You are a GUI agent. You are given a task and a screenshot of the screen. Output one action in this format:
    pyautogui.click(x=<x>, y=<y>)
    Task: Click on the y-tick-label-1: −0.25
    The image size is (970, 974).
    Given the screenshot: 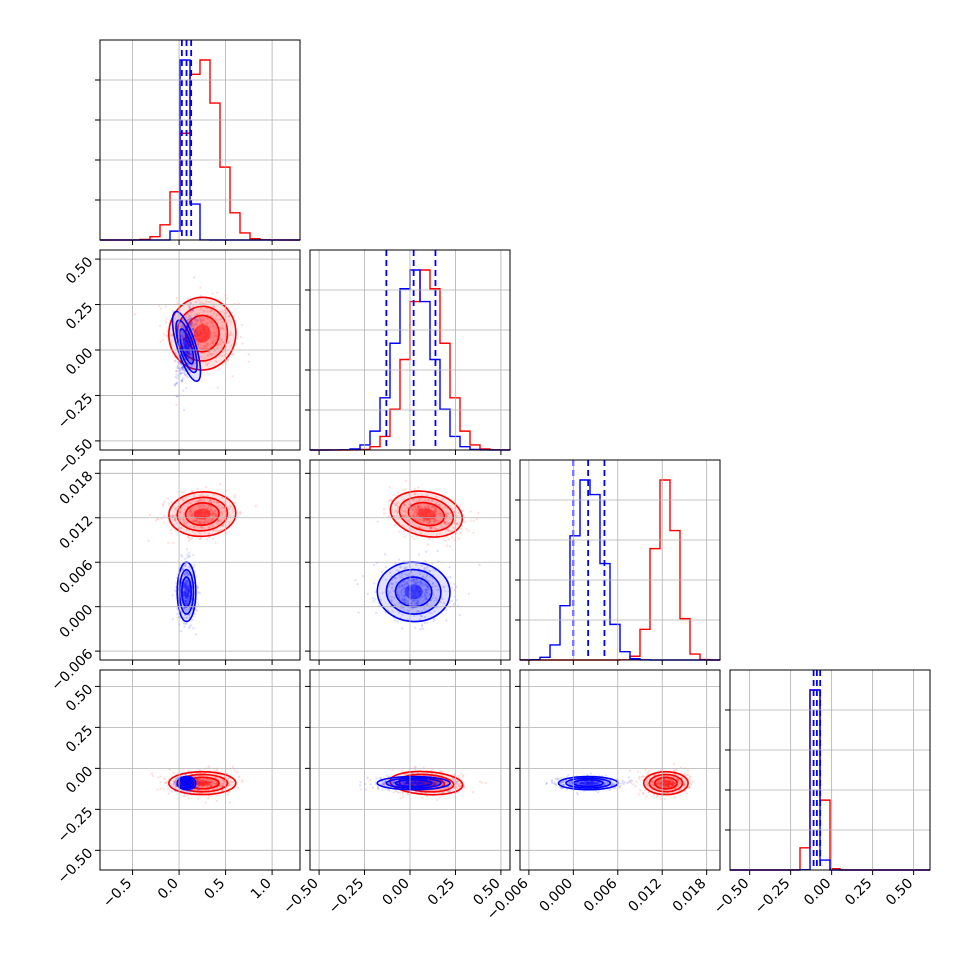 What is the action you would take?
    pyautogui.click(x=76, y=412)
    